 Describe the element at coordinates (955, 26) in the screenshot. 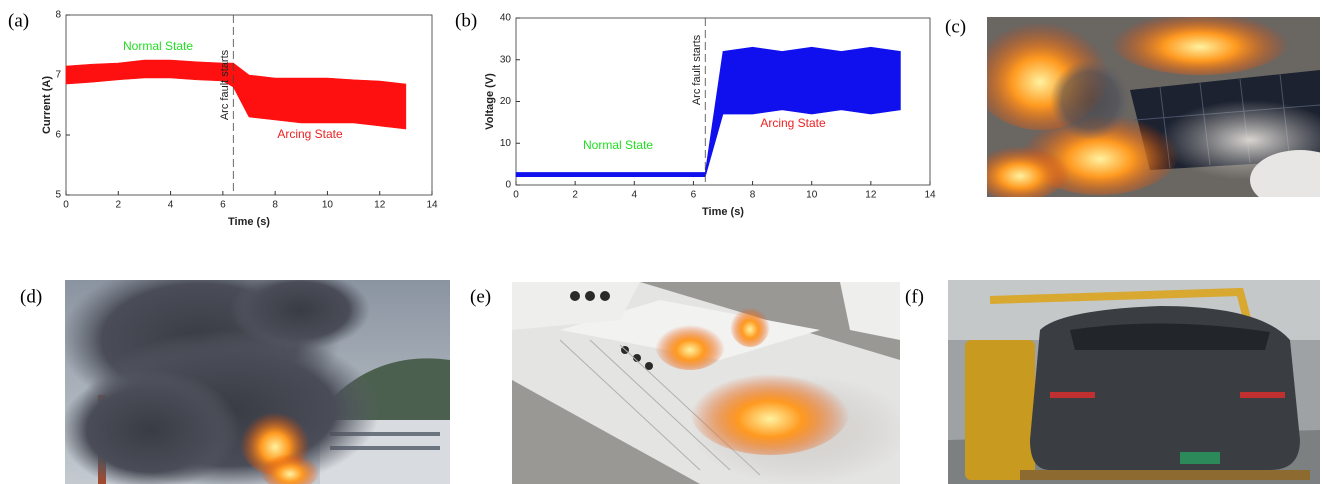

I see `panel-label: (c)` at that location.